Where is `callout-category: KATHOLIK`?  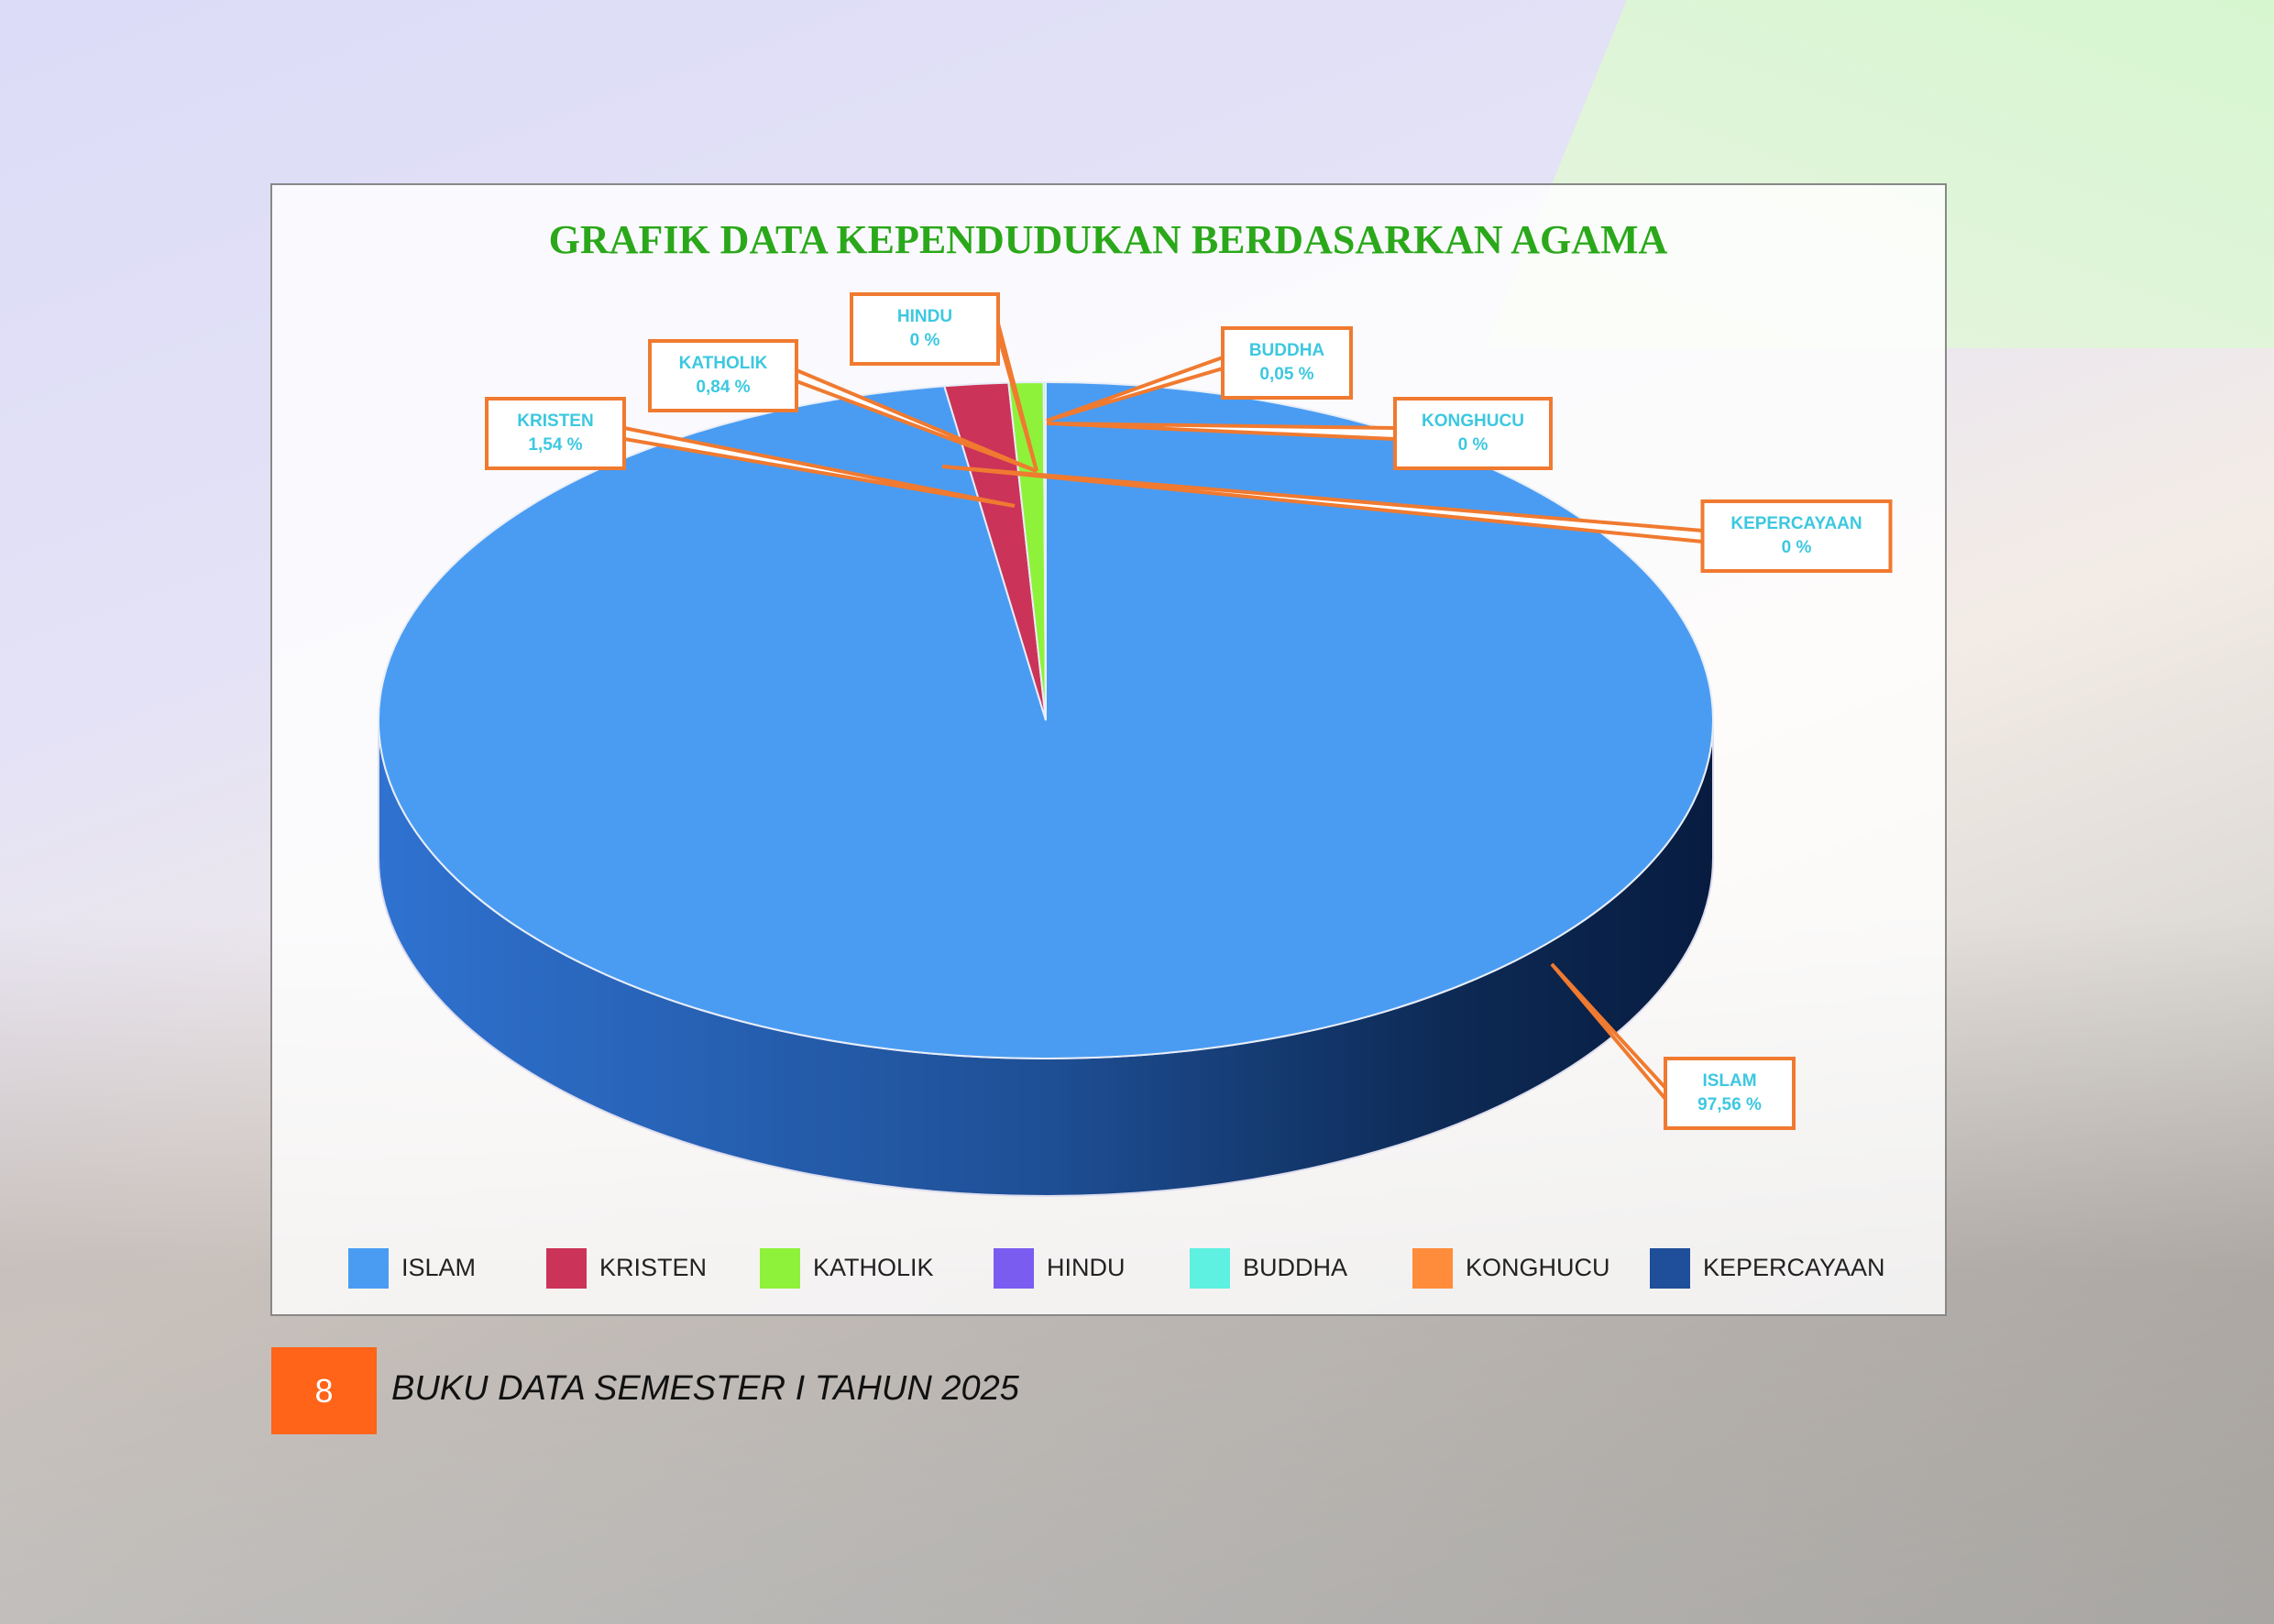 callout-category: KATHOLIK is located at coordinates (723, 363).